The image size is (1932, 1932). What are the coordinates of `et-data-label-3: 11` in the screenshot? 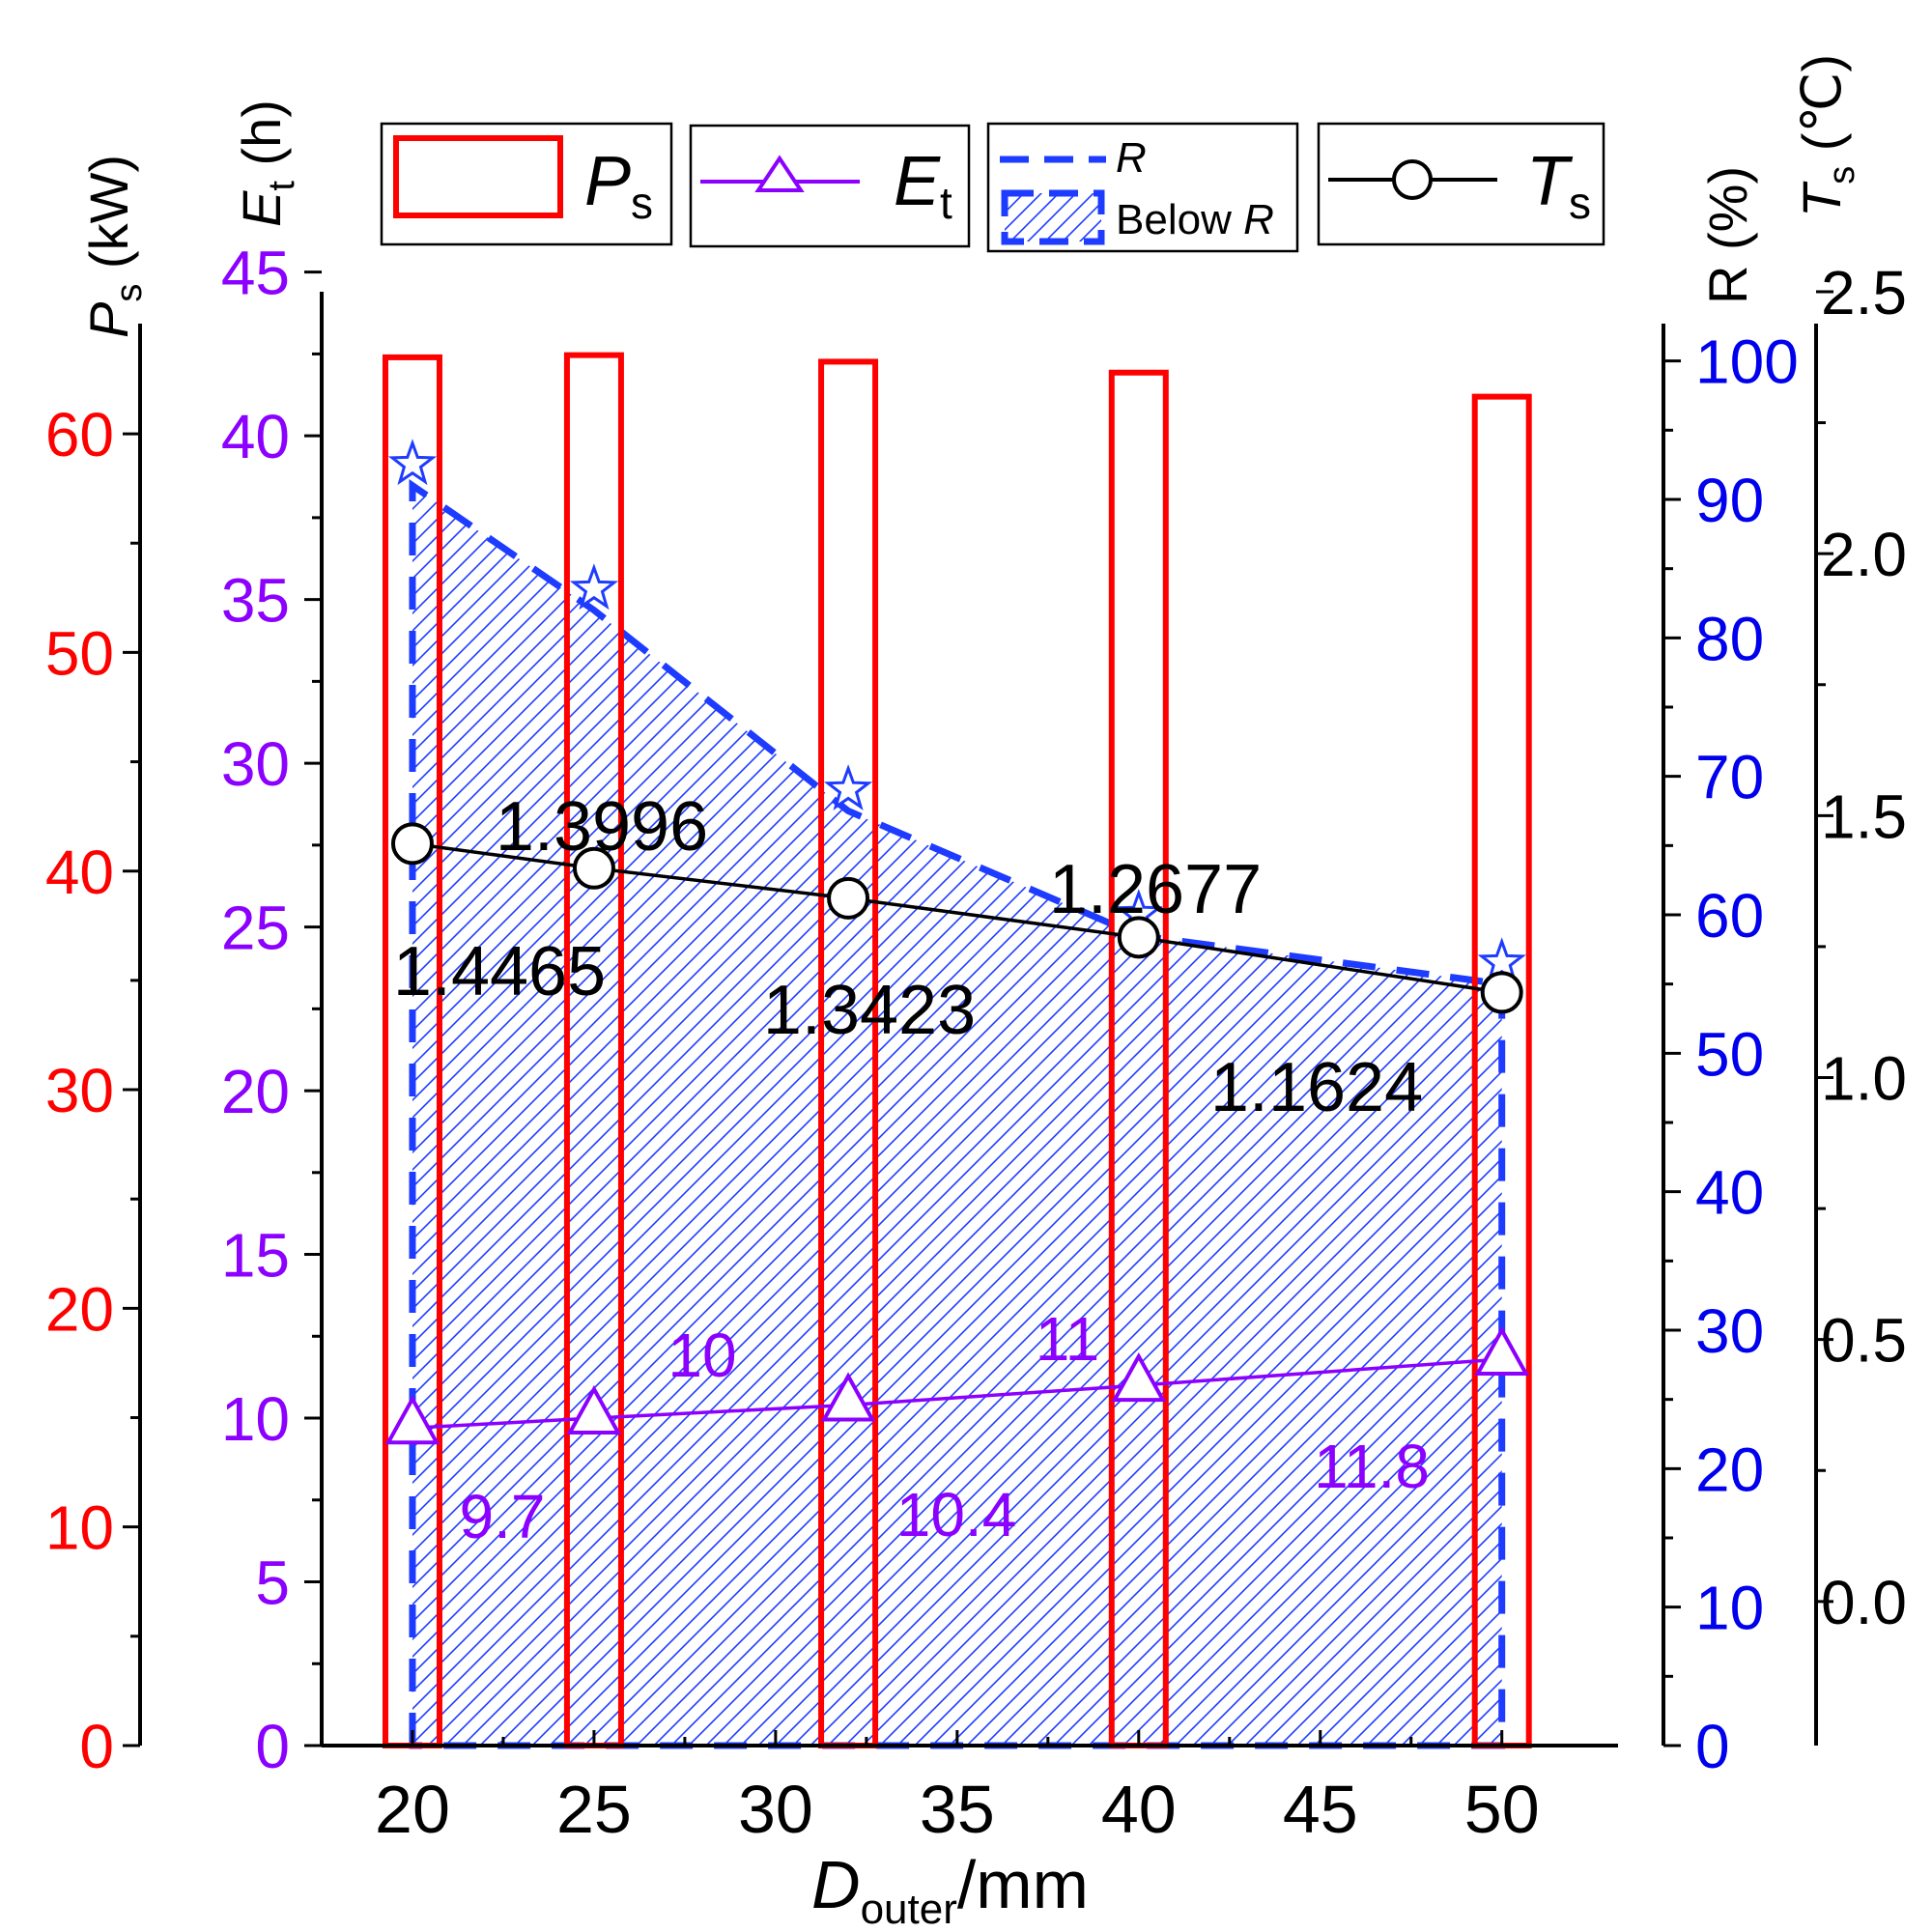 It's located at (1067, 1339).